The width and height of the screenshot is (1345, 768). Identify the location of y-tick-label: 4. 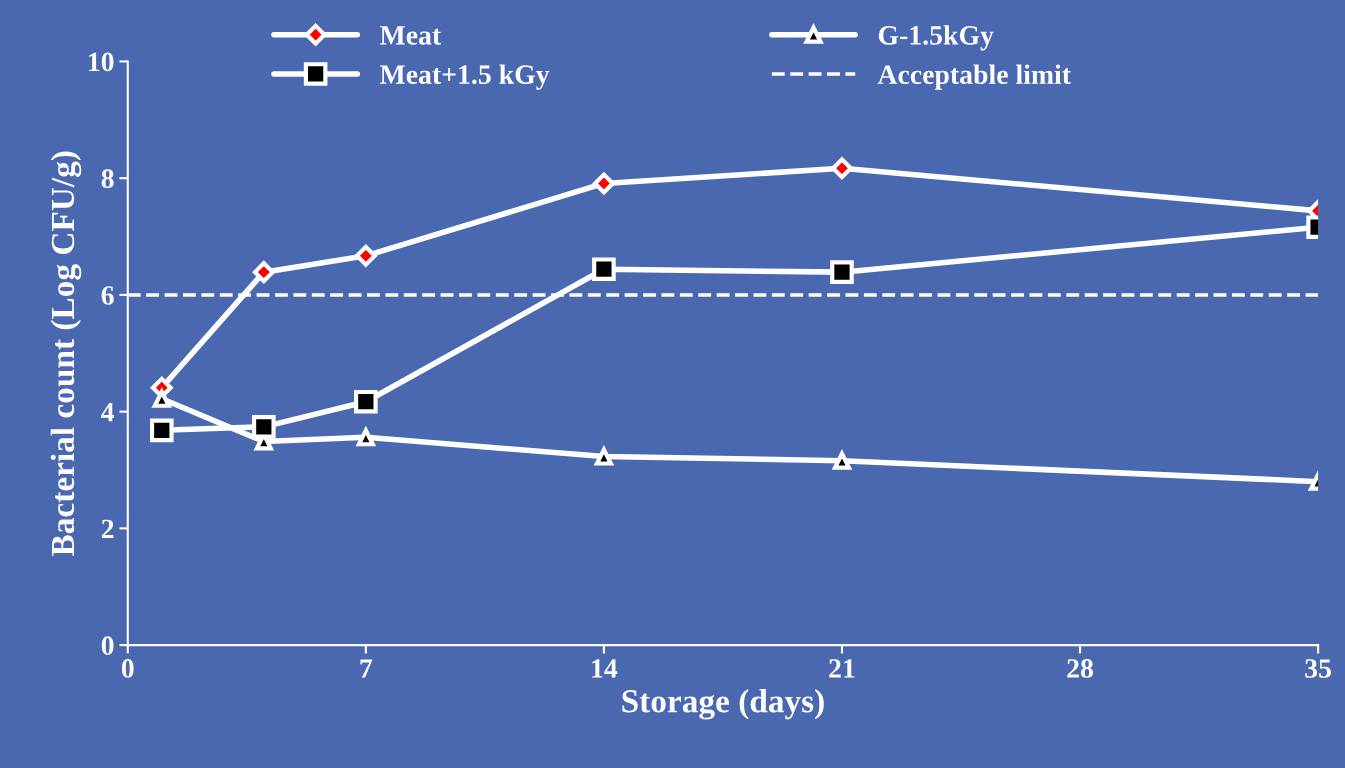
(108, 412).